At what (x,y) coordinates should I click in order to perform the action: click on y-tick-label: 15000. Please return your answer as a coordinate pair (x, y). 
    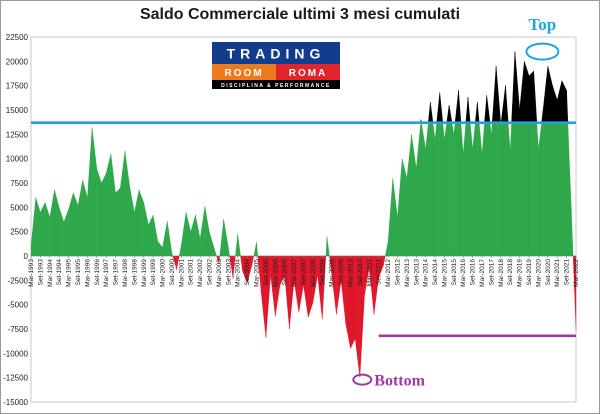
    Looking at the image, I should click on (17, 110).